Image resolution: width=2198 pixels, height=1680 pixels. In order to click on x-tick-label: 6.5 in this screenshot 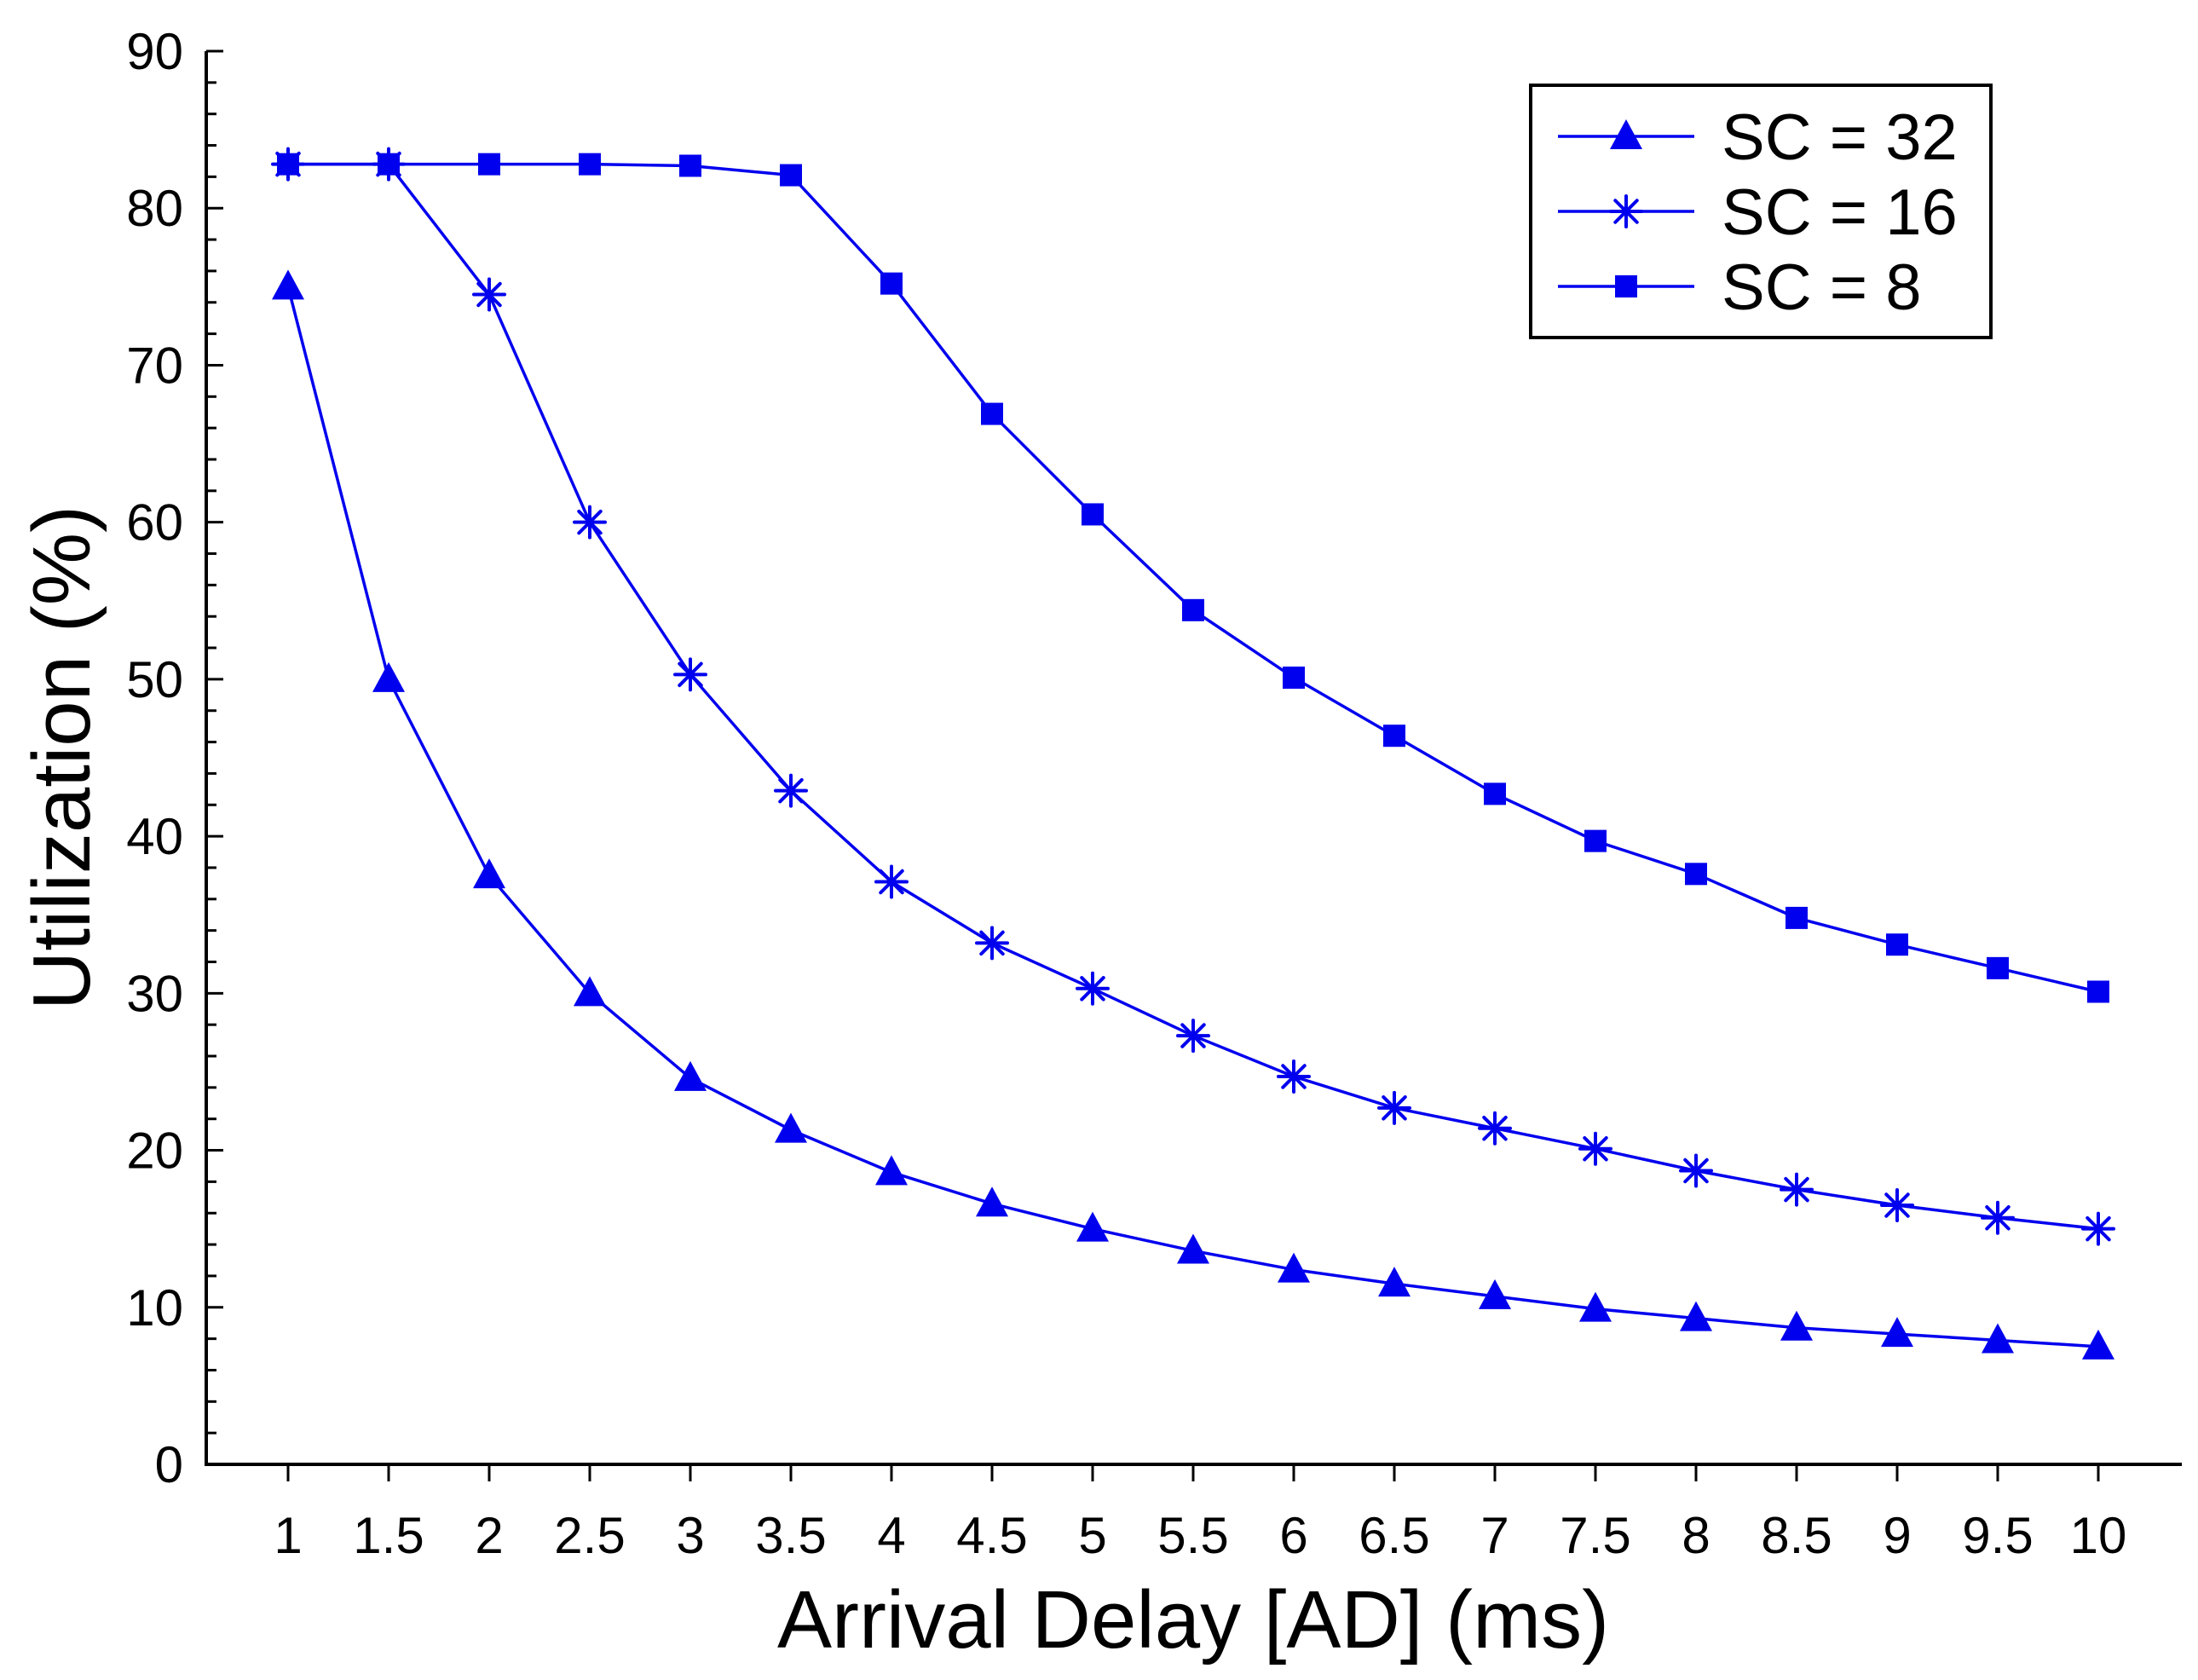, I will do `click(1394, 1535)`.